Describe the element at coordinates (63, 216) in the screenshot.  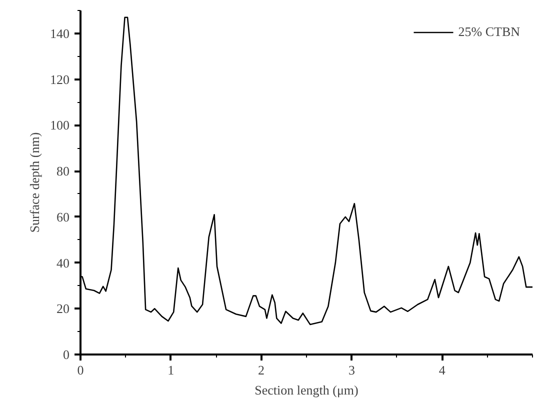
I see `y-tick-label: 60` at that location.